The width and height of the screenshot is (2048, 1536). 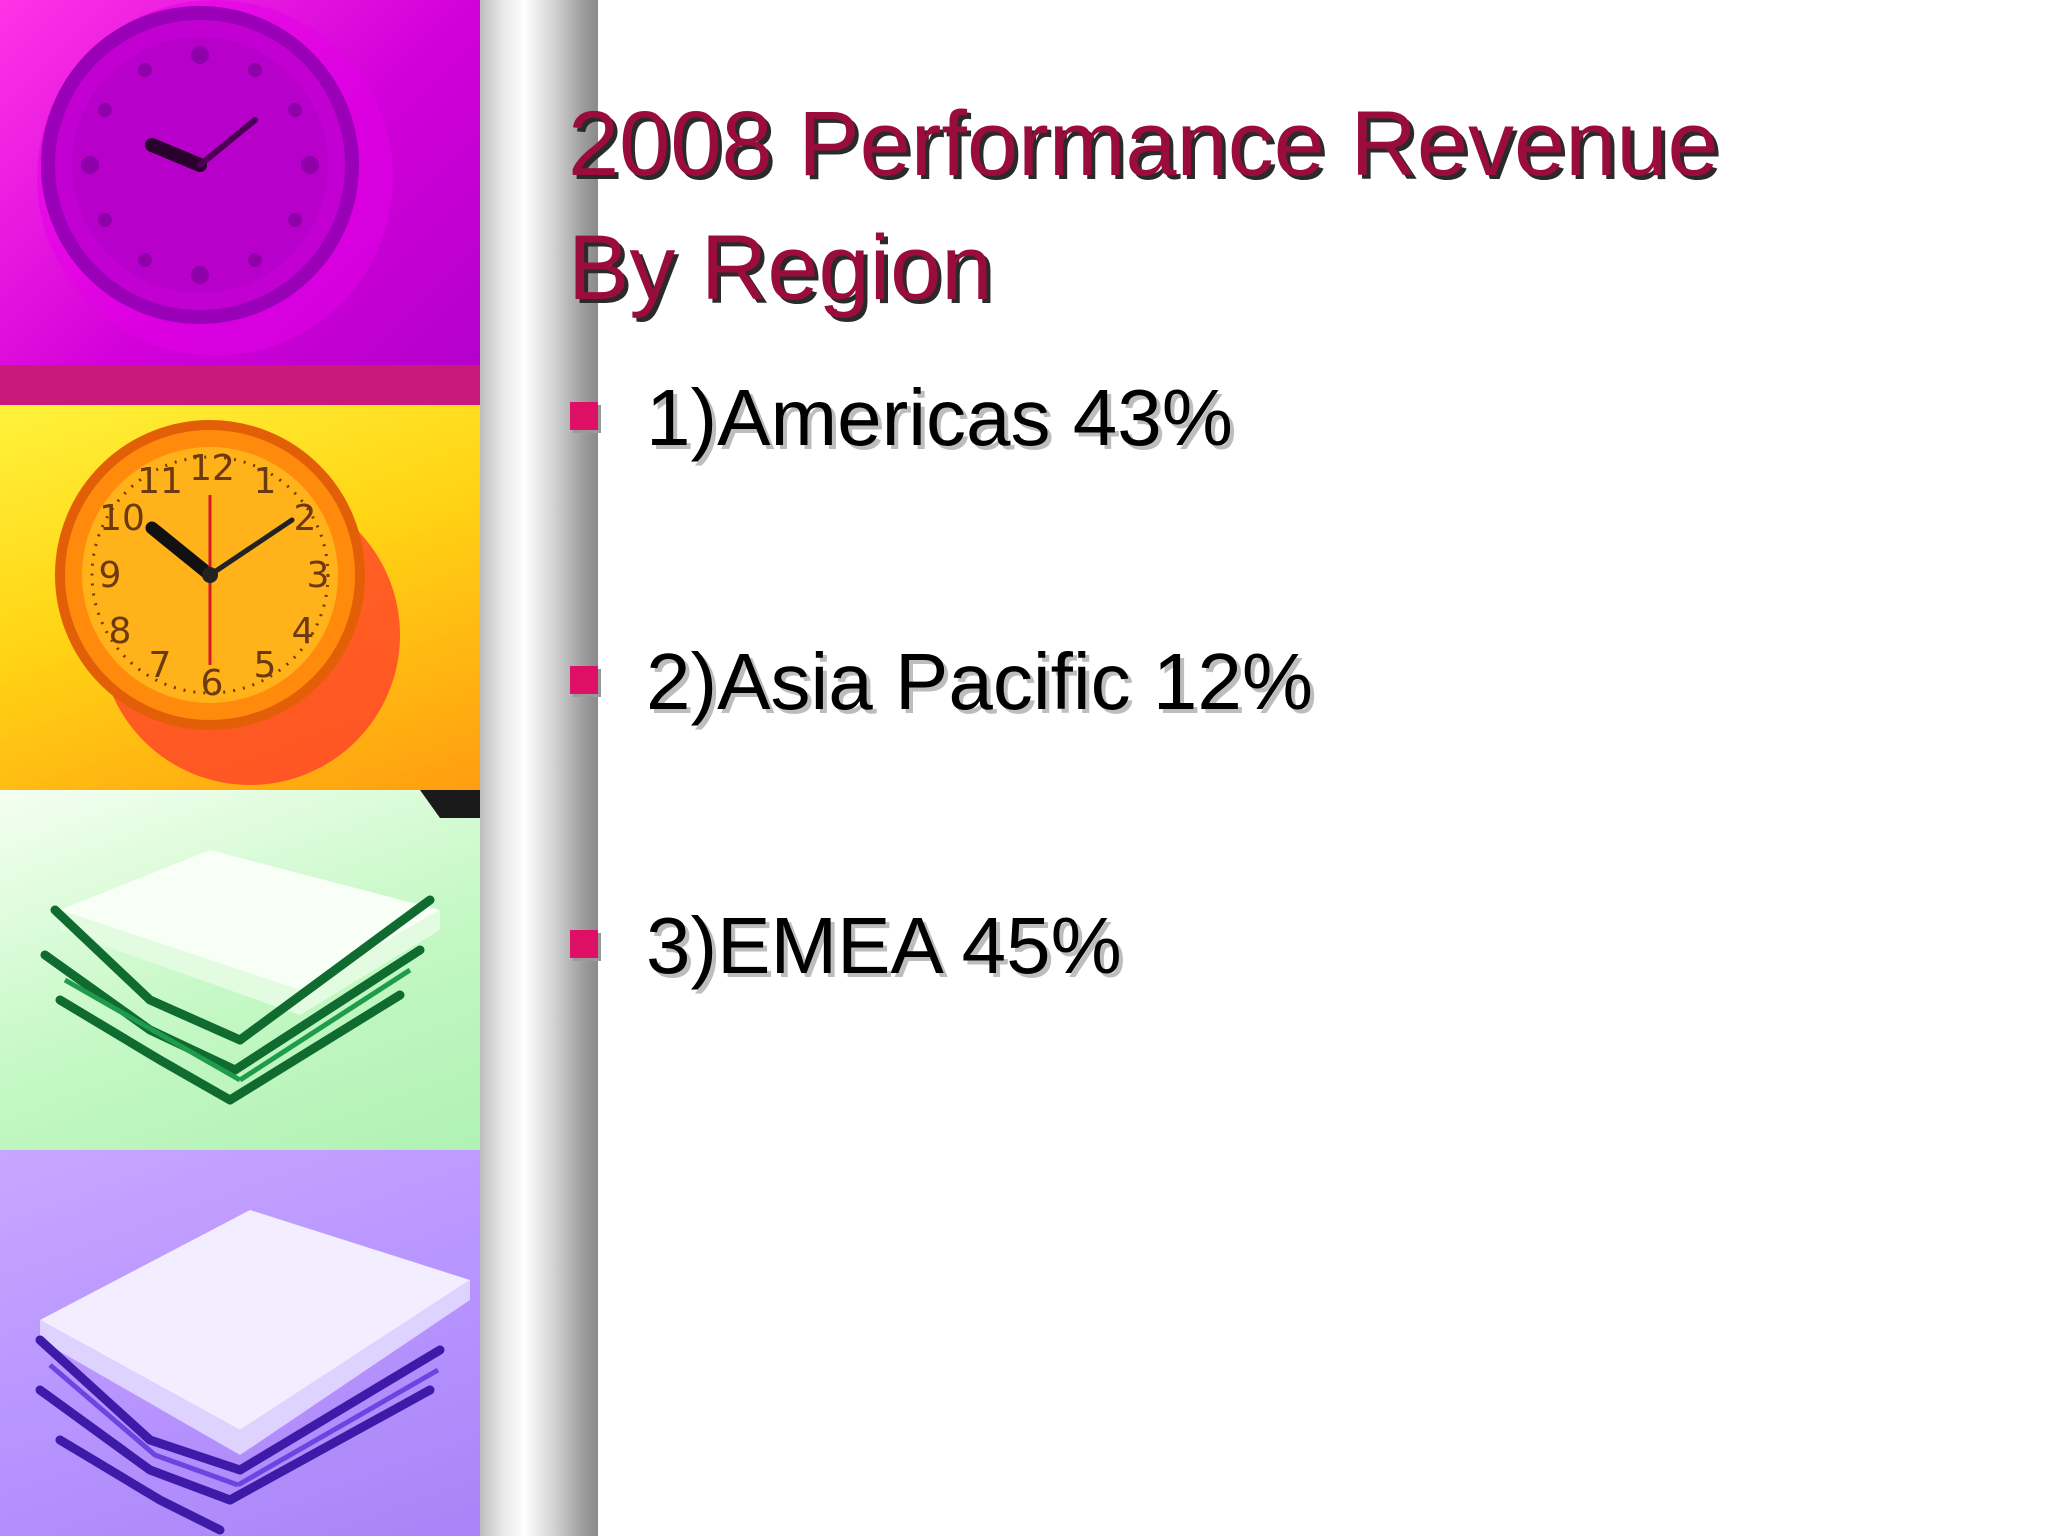 I want to click on wall-clock-icon, so click(x=215, y=178).